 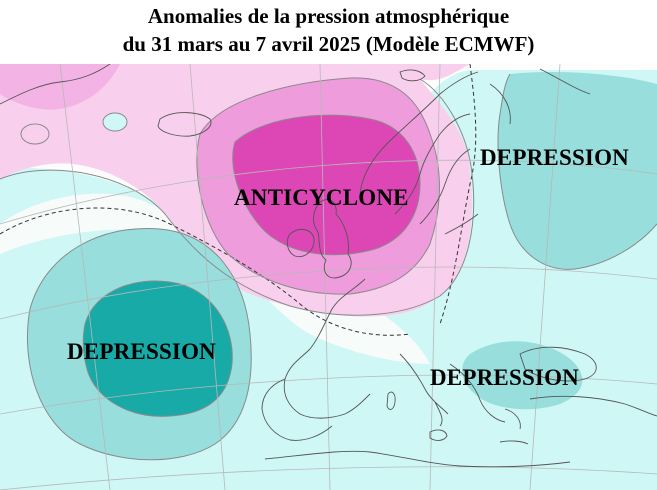 I want to click on contour-positive-core, so click(x=326, y=185).